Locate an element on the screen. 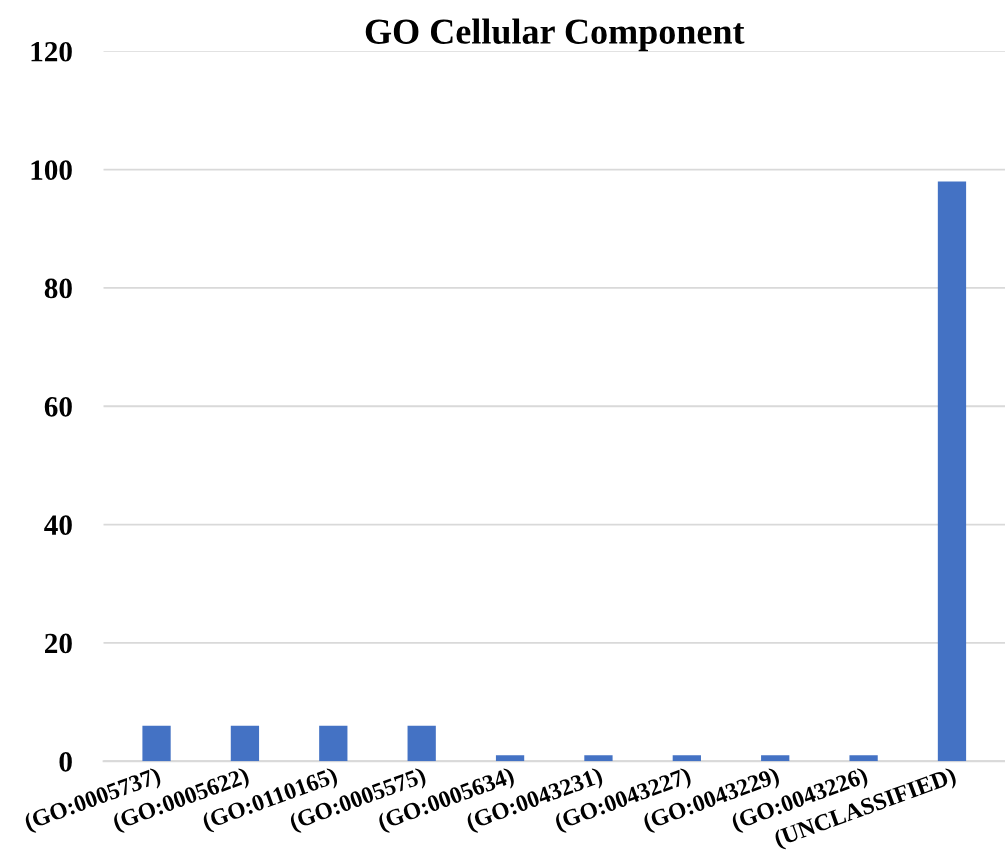 Image resolution: width=1005 pixels, height=868 pixels. y-tick-label: 100 is located at coordinates (51, 170).